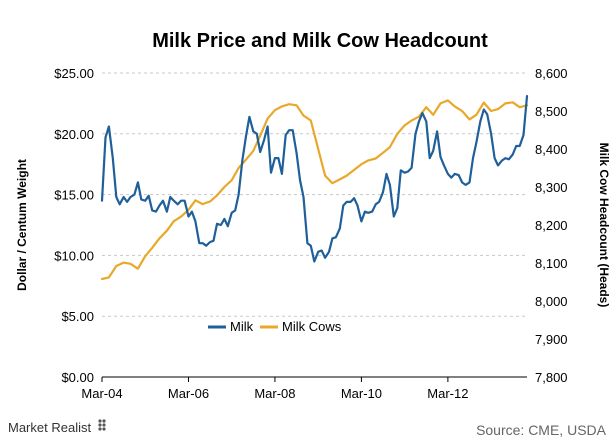  Describe the element at coordinates (102, 425) in the screenshot. I see `brand-dots-icon` at that location.